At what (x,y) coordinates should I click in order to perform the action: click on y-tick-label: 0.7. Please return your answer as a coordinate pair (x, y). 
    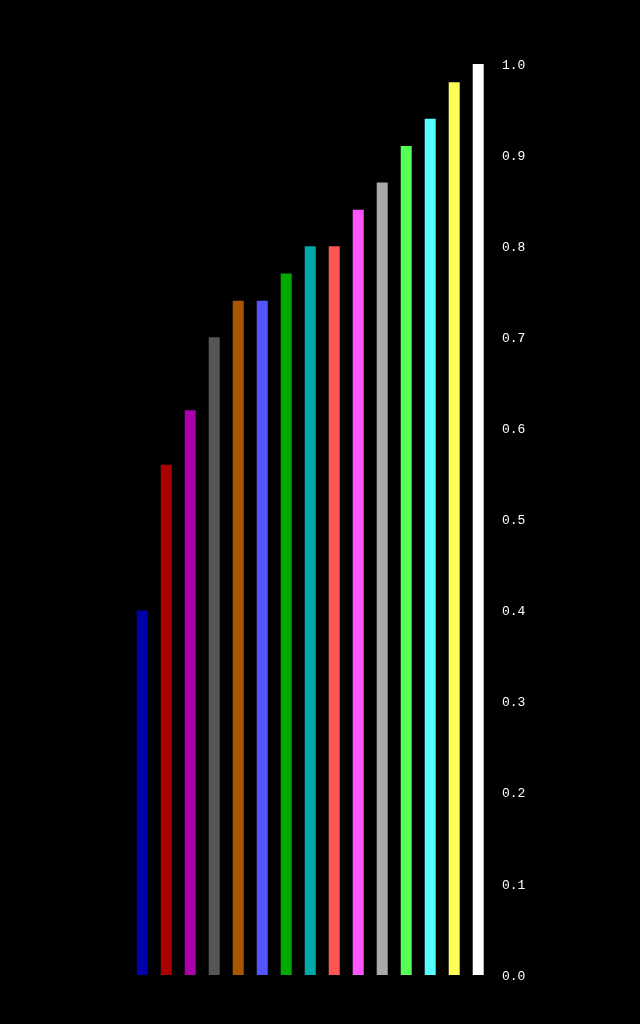
    Looking at the image, I should click on (514, 338).